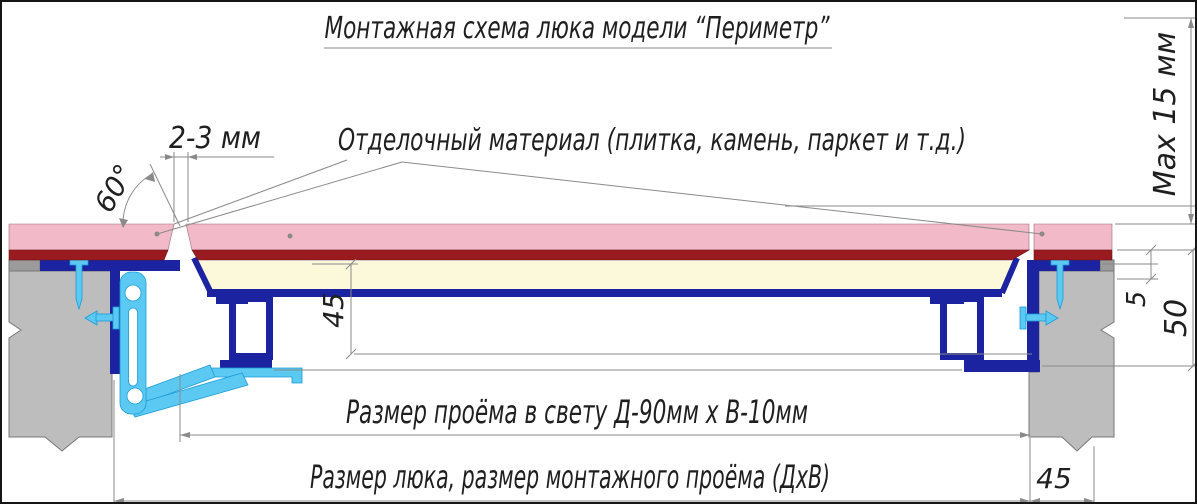 This screenshot has width=1197, height=504. What do you see at coordinates (1137, 299) in the screenshot?
I see `flange-step-label: 5` at bounding box center [1137, 299].